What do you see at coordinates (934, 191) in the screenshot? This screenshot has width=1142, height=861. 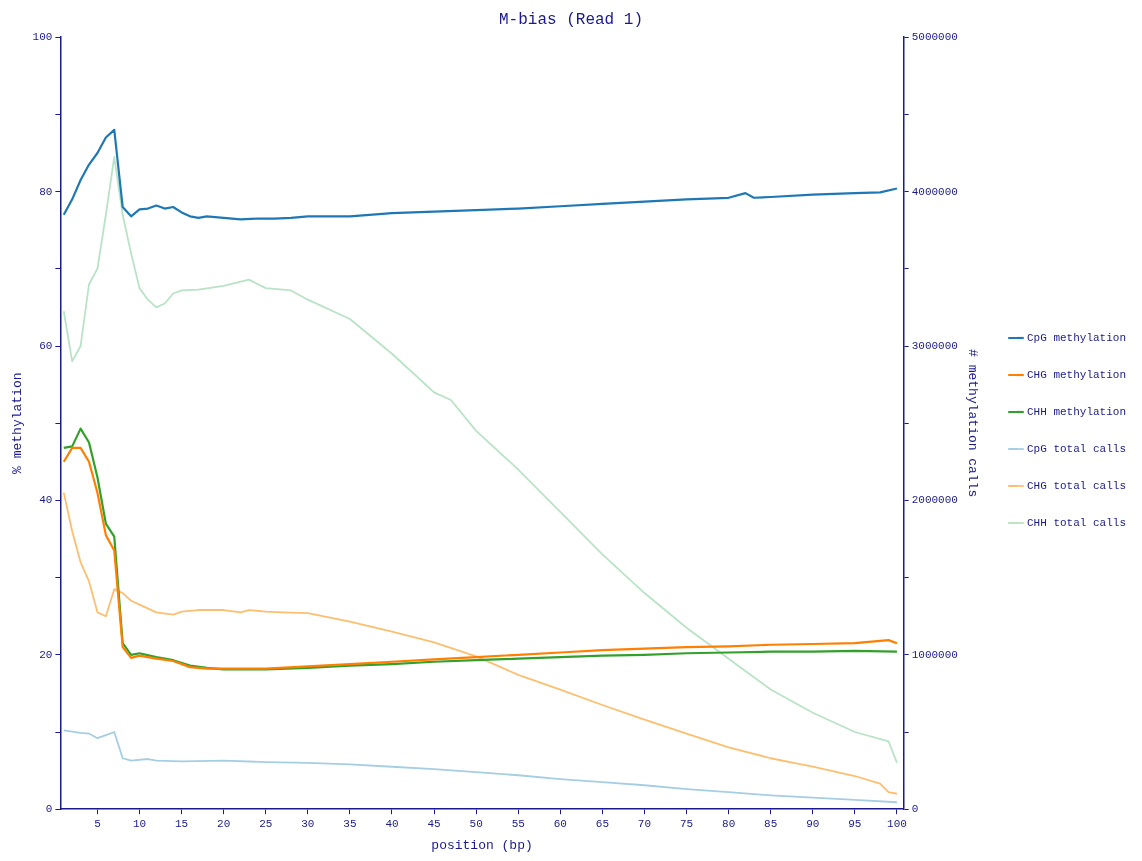 I see `y2-tick-label: 4000000` at bounding box center [934, 191].